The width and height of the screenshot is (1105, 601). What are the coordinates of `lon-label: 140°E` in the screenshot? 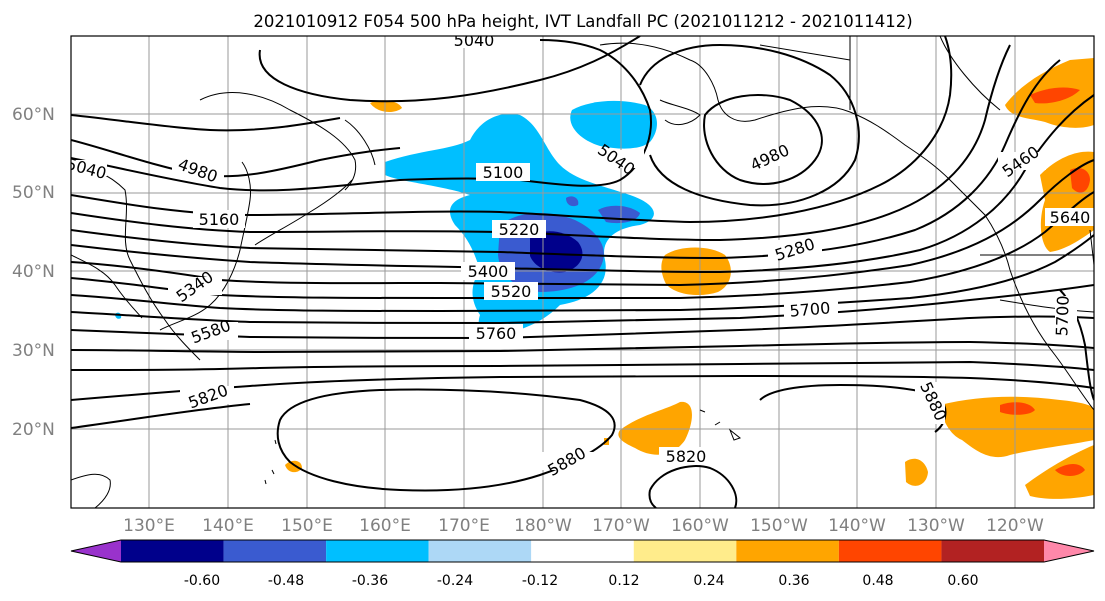 It's located at (228, 526).